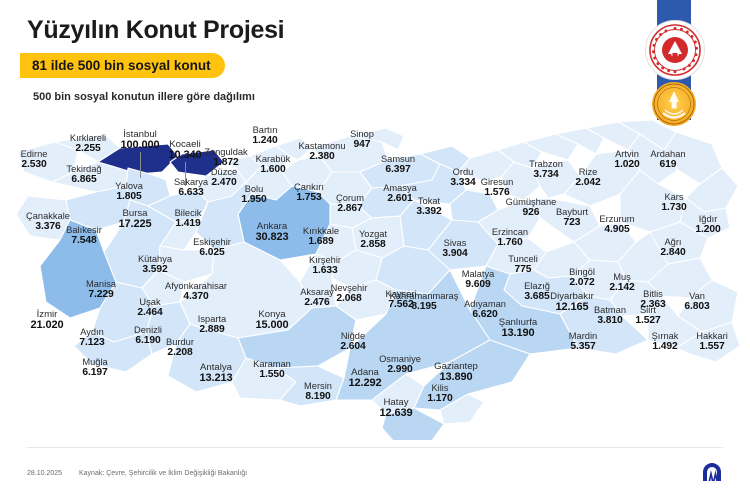  I want to click on page-title: Yüzyılın Konut Projesi, so click(156, 30).